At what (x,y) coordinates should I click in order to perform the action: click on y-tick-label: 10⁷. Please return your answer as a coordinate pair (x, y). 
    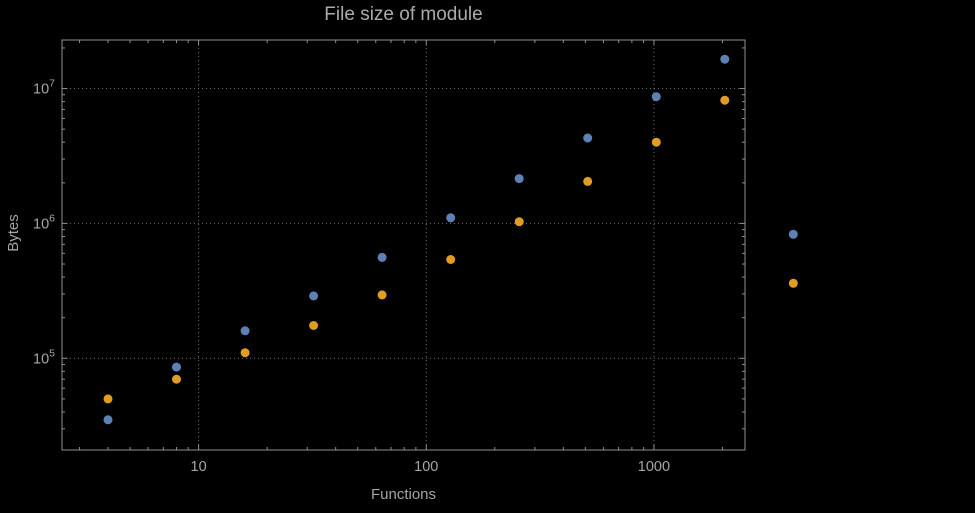
    Looking at the image, I should click on (44, 88).